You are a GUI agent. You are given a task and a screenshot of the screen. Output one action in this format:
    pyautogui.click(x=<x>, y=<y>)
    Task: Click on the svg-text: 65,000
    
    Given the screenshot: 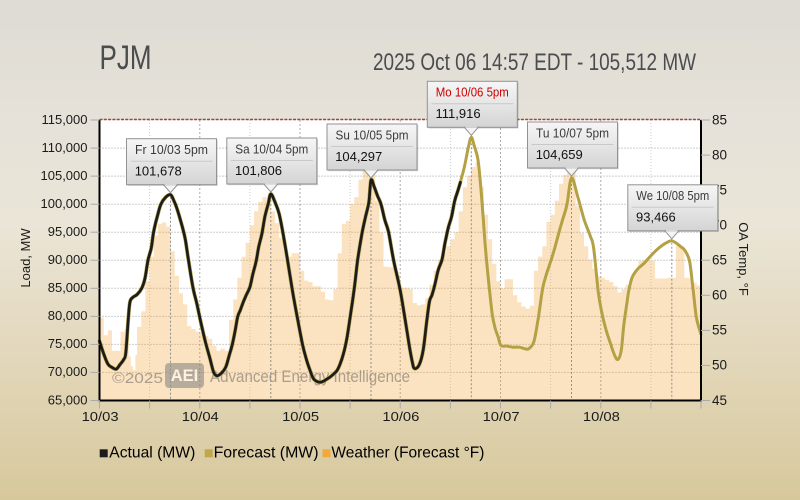 What is the action you would take?
    pyautogui.click(x=68, y=399)
    